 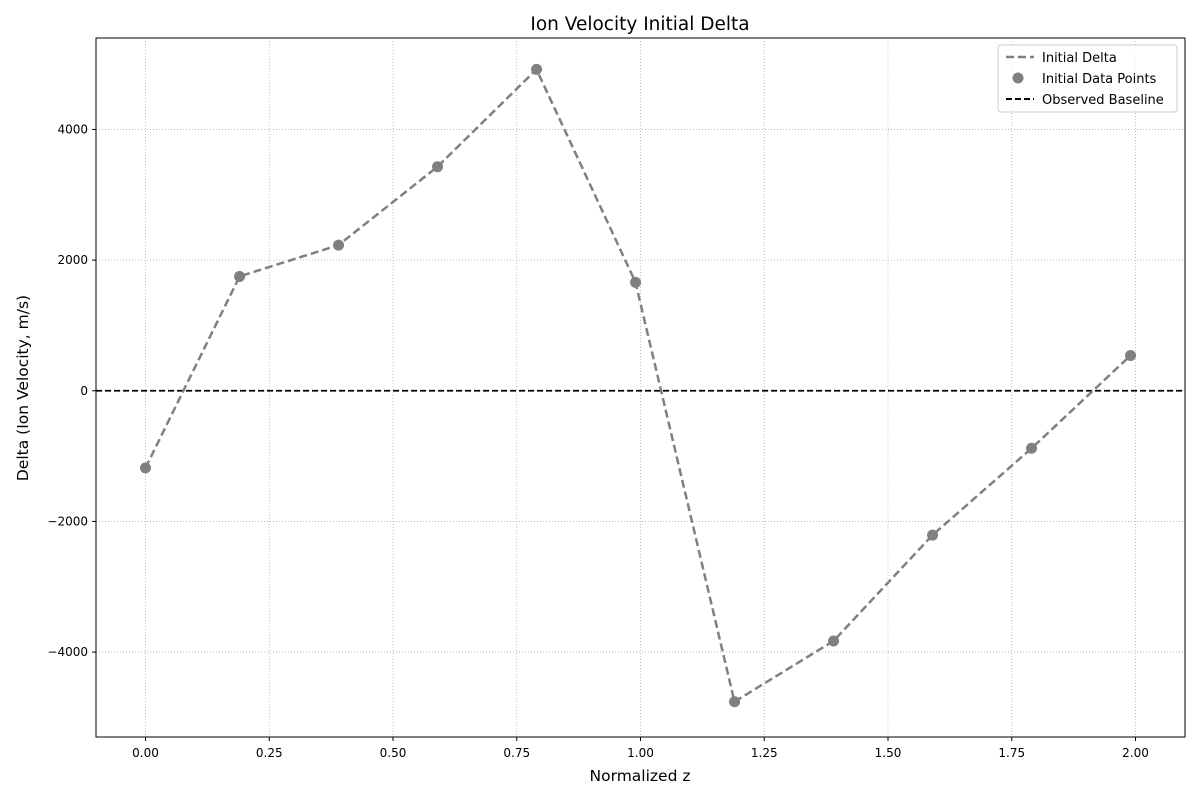 What do you see at coordinates (72, 260) in the screenshot?
I see `y-tick-label: 2000` at bounding box center [72, 260].